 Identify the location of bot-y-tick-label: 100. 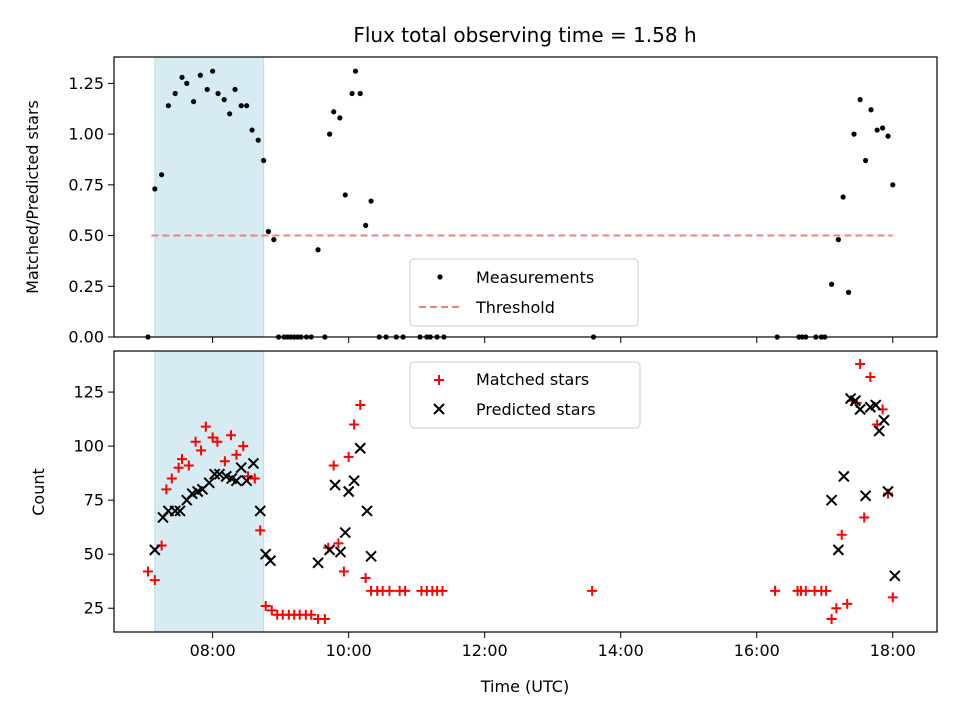
(88, 446).